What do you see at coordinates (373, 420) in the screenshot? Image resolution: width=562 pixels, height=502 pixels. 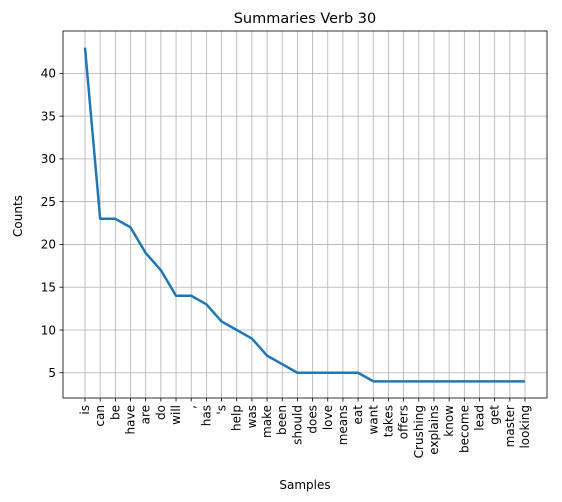 I see `x-tick-label: want` at bounding box center [373, 420].